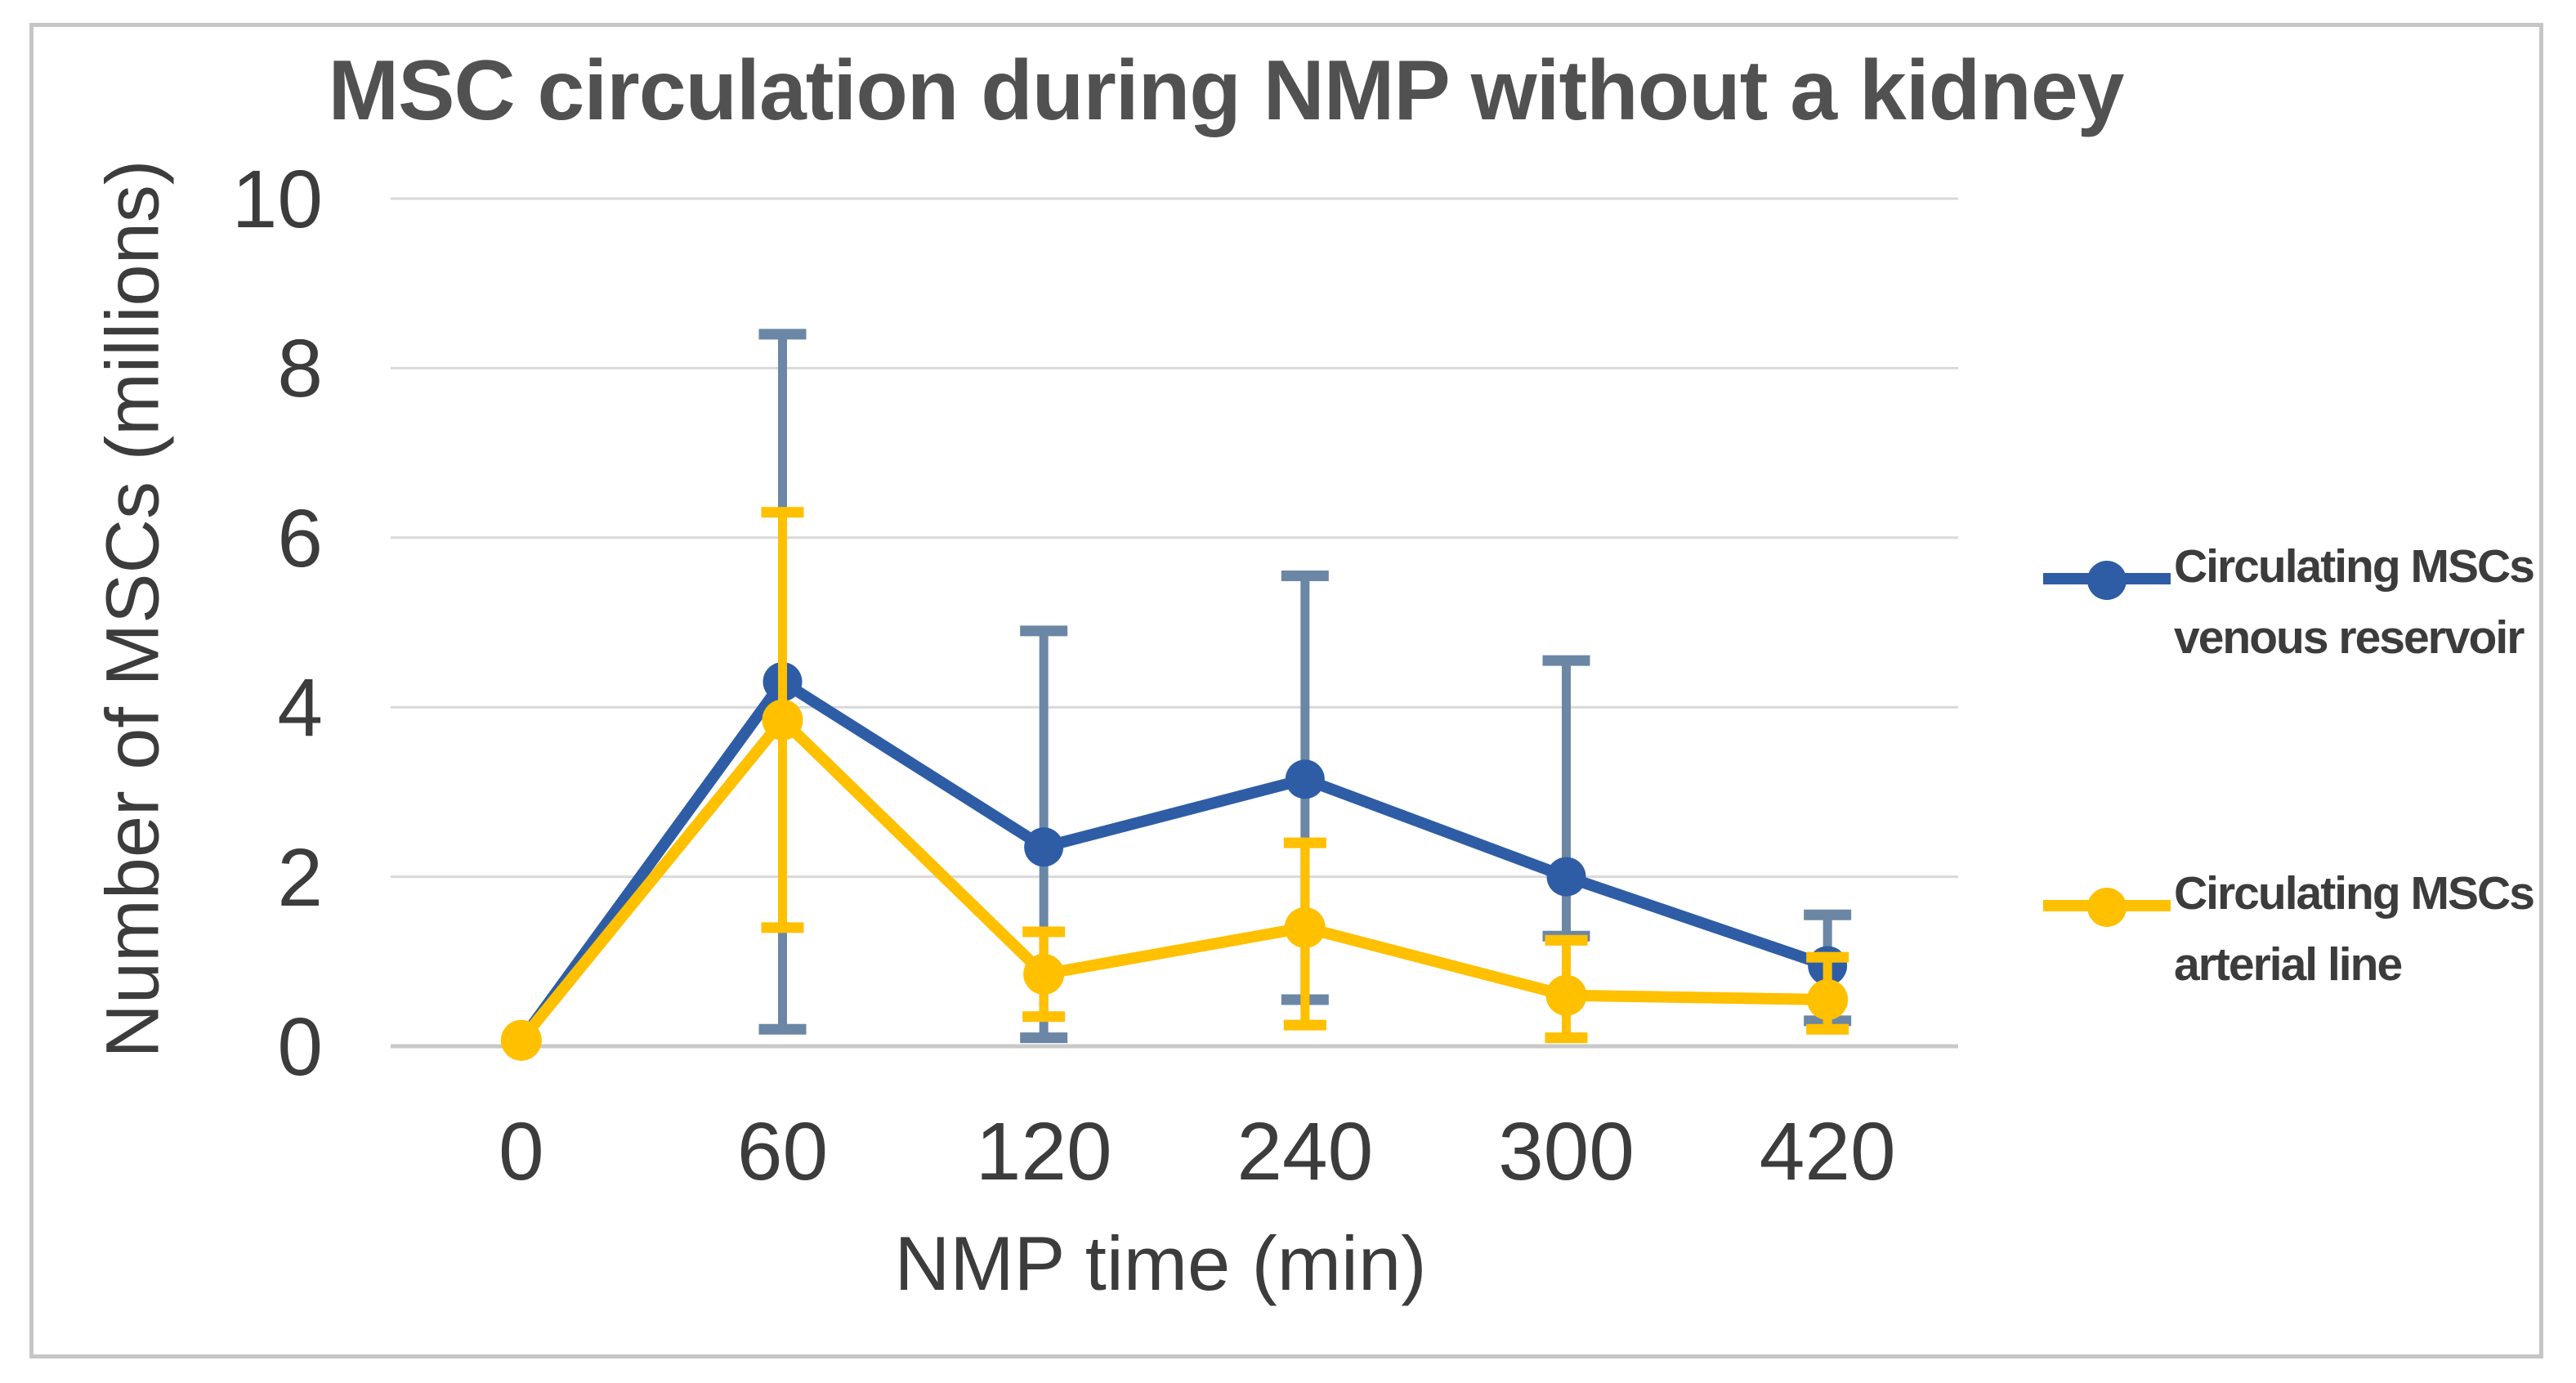  Describe the element at coordinates (782, 1151) in the screenshot. I see `x-tick-label-60: 60` at that location.